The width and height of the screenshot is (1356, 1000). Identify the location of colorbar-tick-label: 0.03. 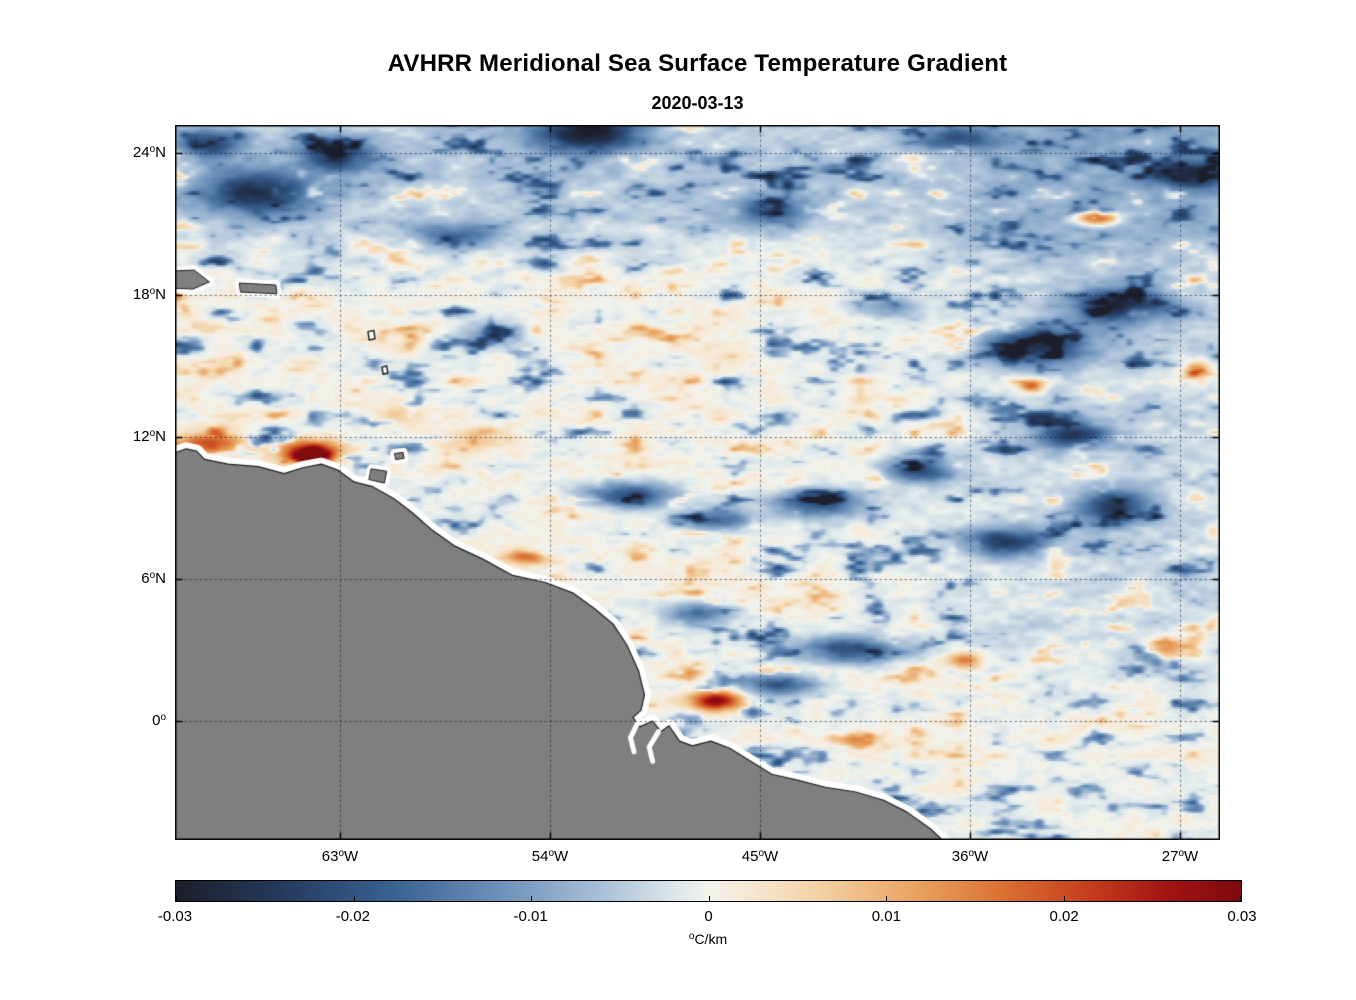
(1242, 916).